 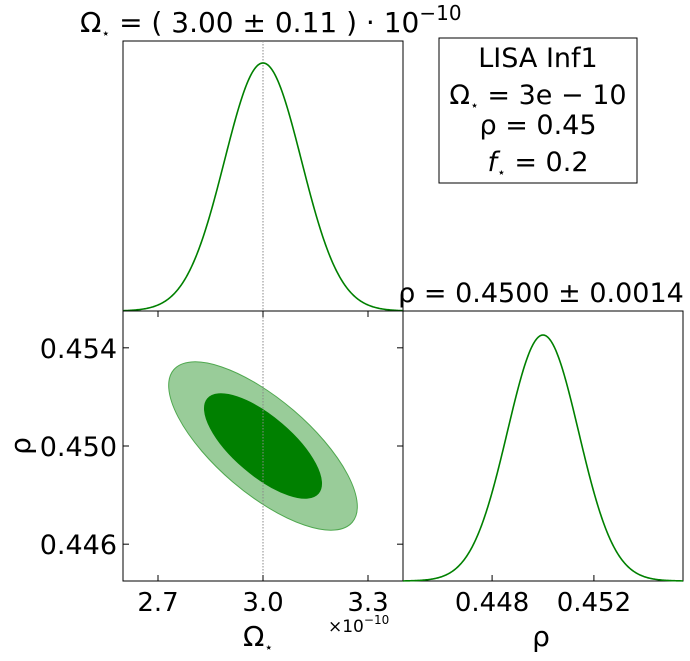 What do you see at coordinates (20, 446) in the screenshot?
I see `joint-y-label: ρ` at bounding box center [20, 446].